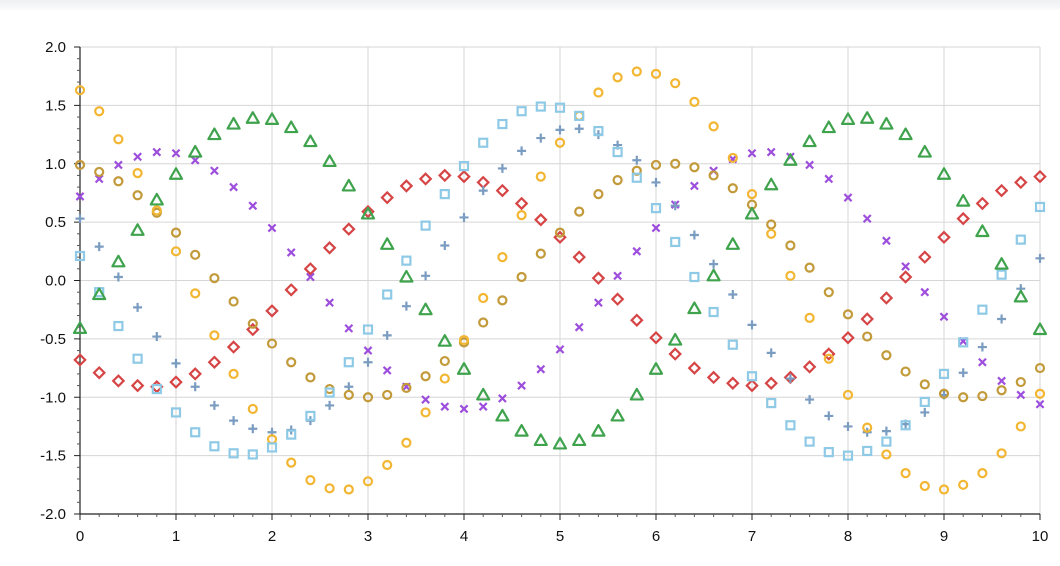  I want to click on x-tick-label: 0, so click(80, 536).